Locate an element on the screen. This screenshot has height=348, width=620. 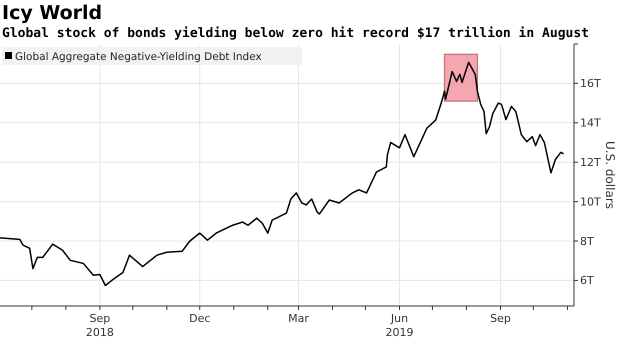
x-tick-label: Sep is located at coordinates (500, 318).